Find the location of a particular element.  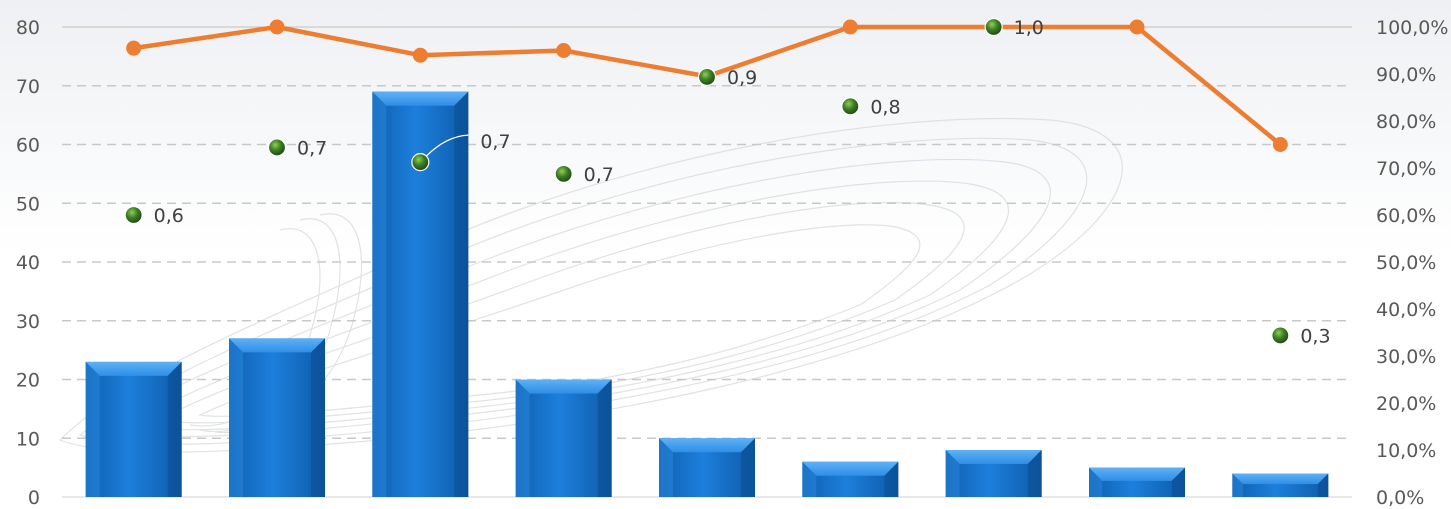

left-y-axis: 0 10 20 30 40 50 60 70 80 is located at coordinates (28, 263).